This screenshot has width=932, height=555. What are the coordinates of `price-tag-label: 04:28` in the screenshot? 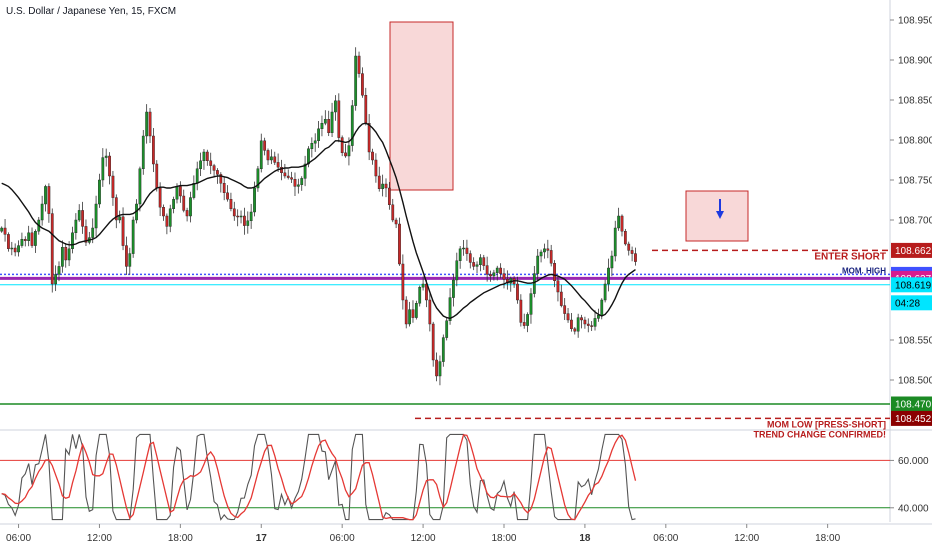 It's located at (907, 303).